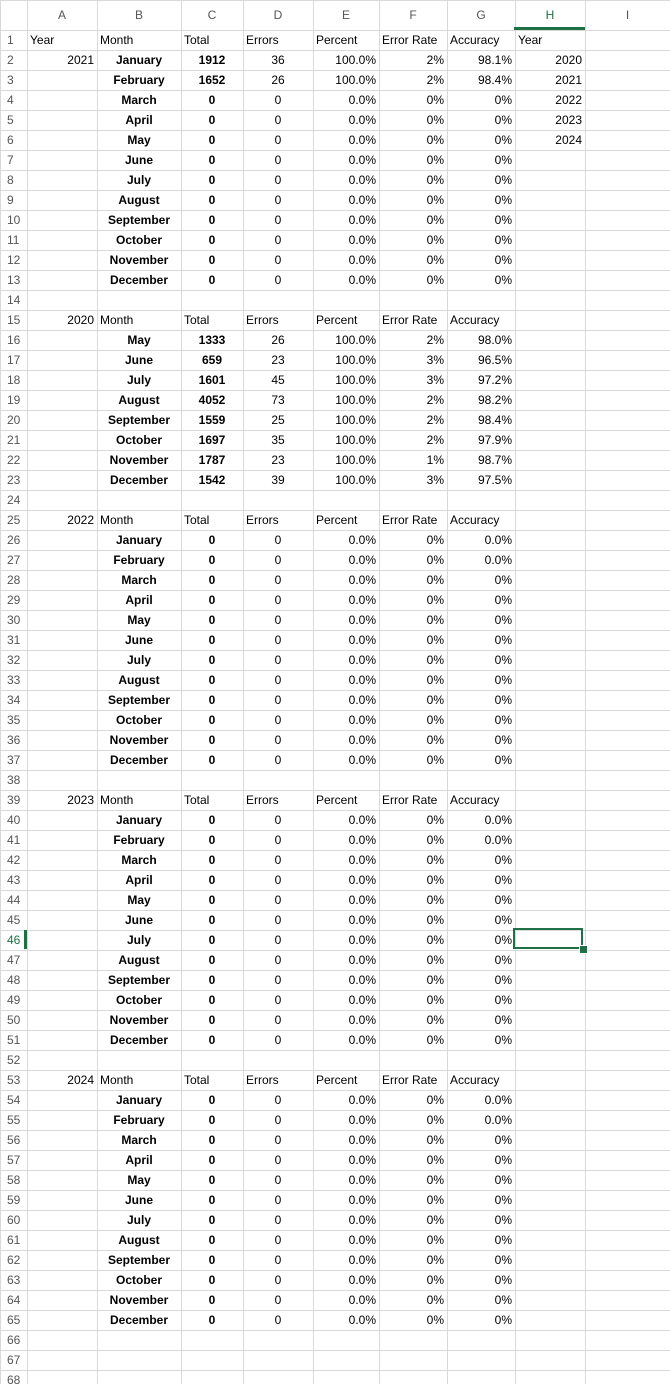  I want to click on row-header: 9, so click(10, 200).